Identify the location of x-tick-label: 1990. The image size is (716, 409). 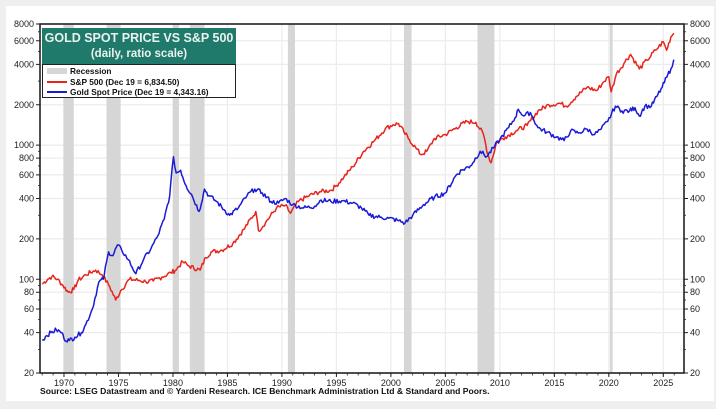
(282, 383).